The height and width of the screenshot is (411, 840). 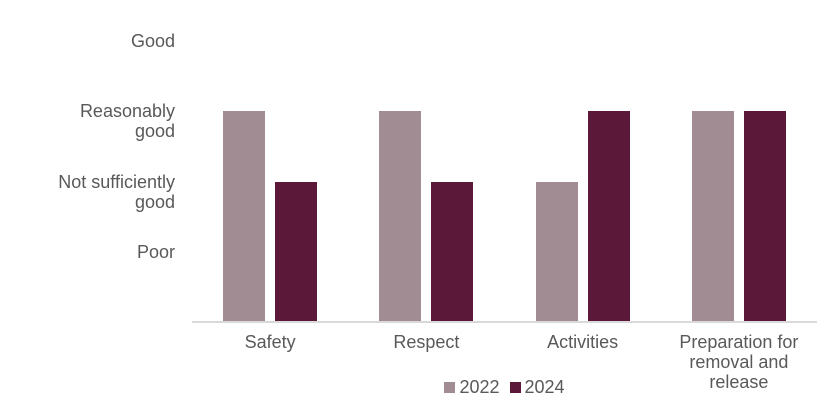 What do you see at coordinates (87, 41) in the screenshot?
I see `y-tick-label: Good` at bounding box center [87, 41].